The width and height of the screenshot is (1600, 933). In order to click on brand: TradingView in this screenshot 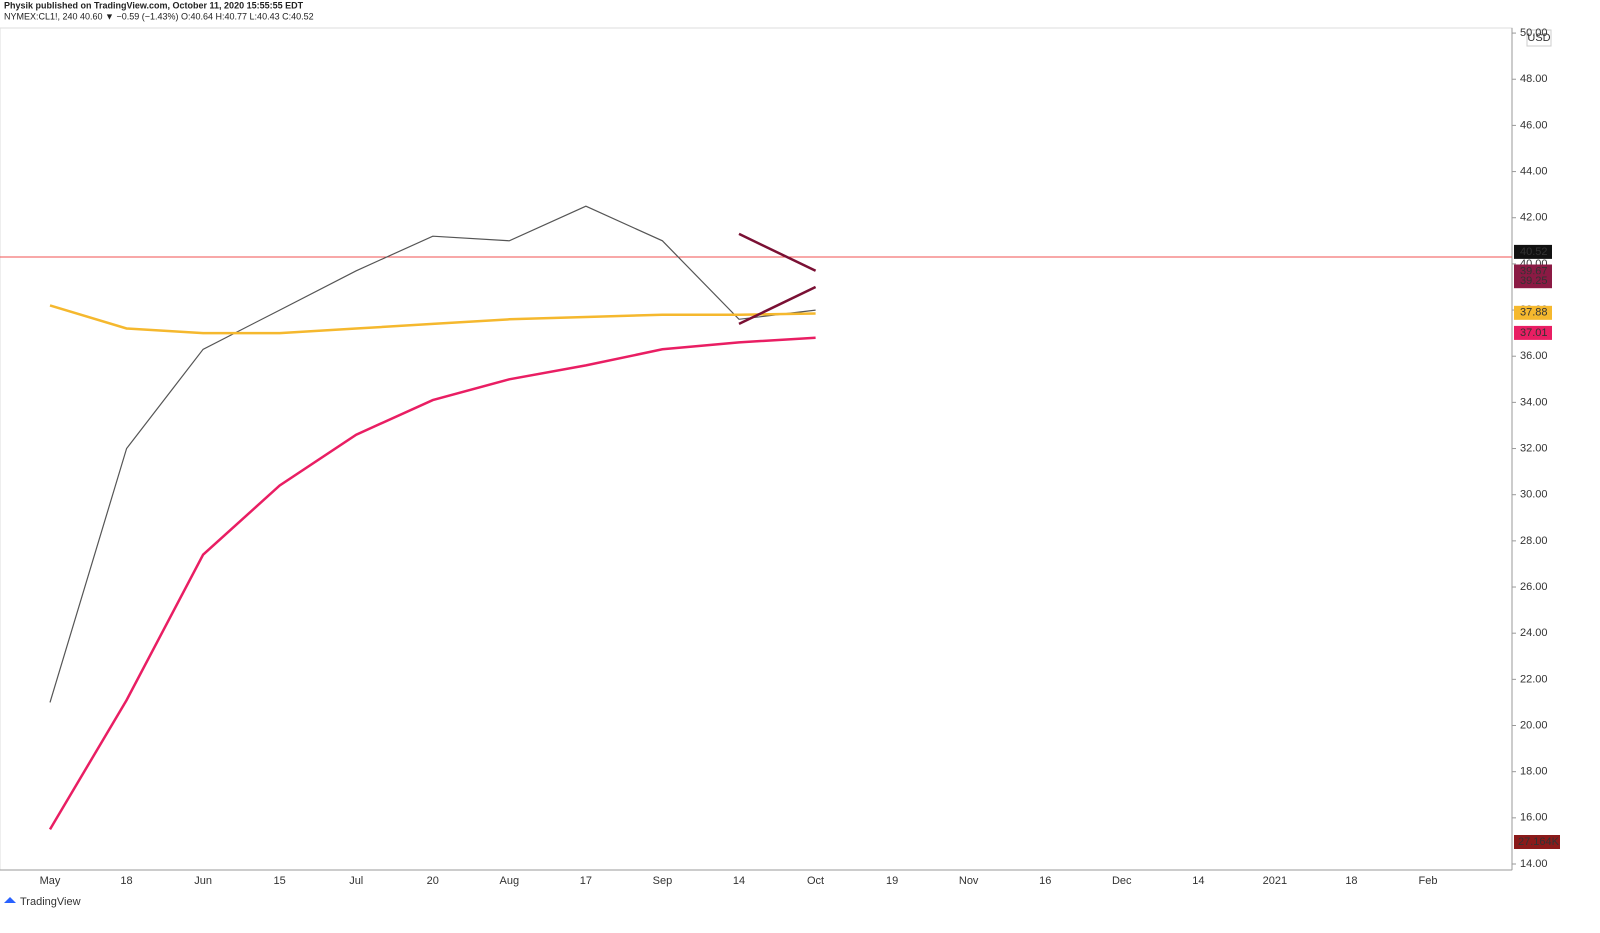, I will do `click(50, 902)`.